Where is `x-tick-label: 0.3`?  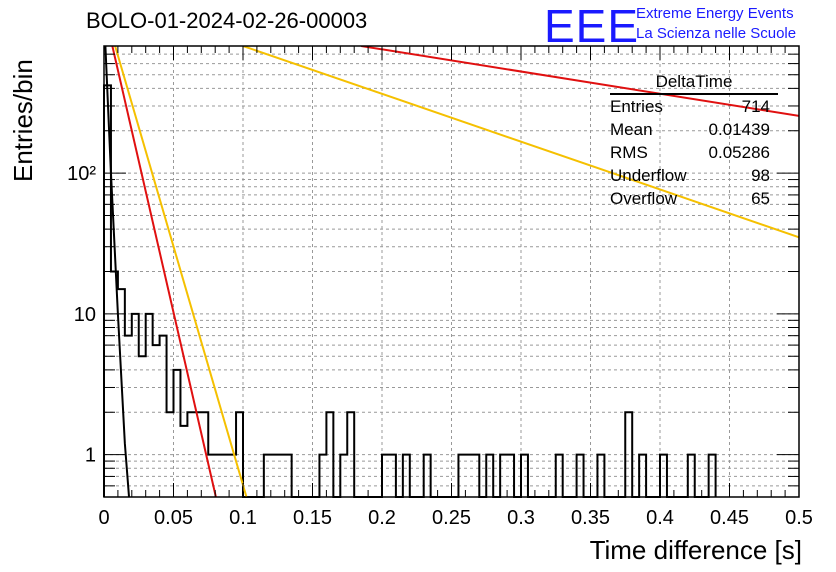
x-tick-label: 0.3 is located at coordinates (521, 518).